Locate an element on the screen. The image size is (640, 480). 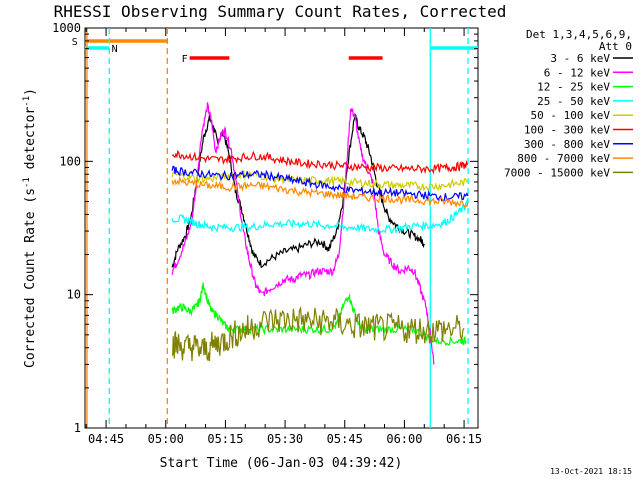
legend-header-line2: Att 0 is located at coordinates (615, 46).